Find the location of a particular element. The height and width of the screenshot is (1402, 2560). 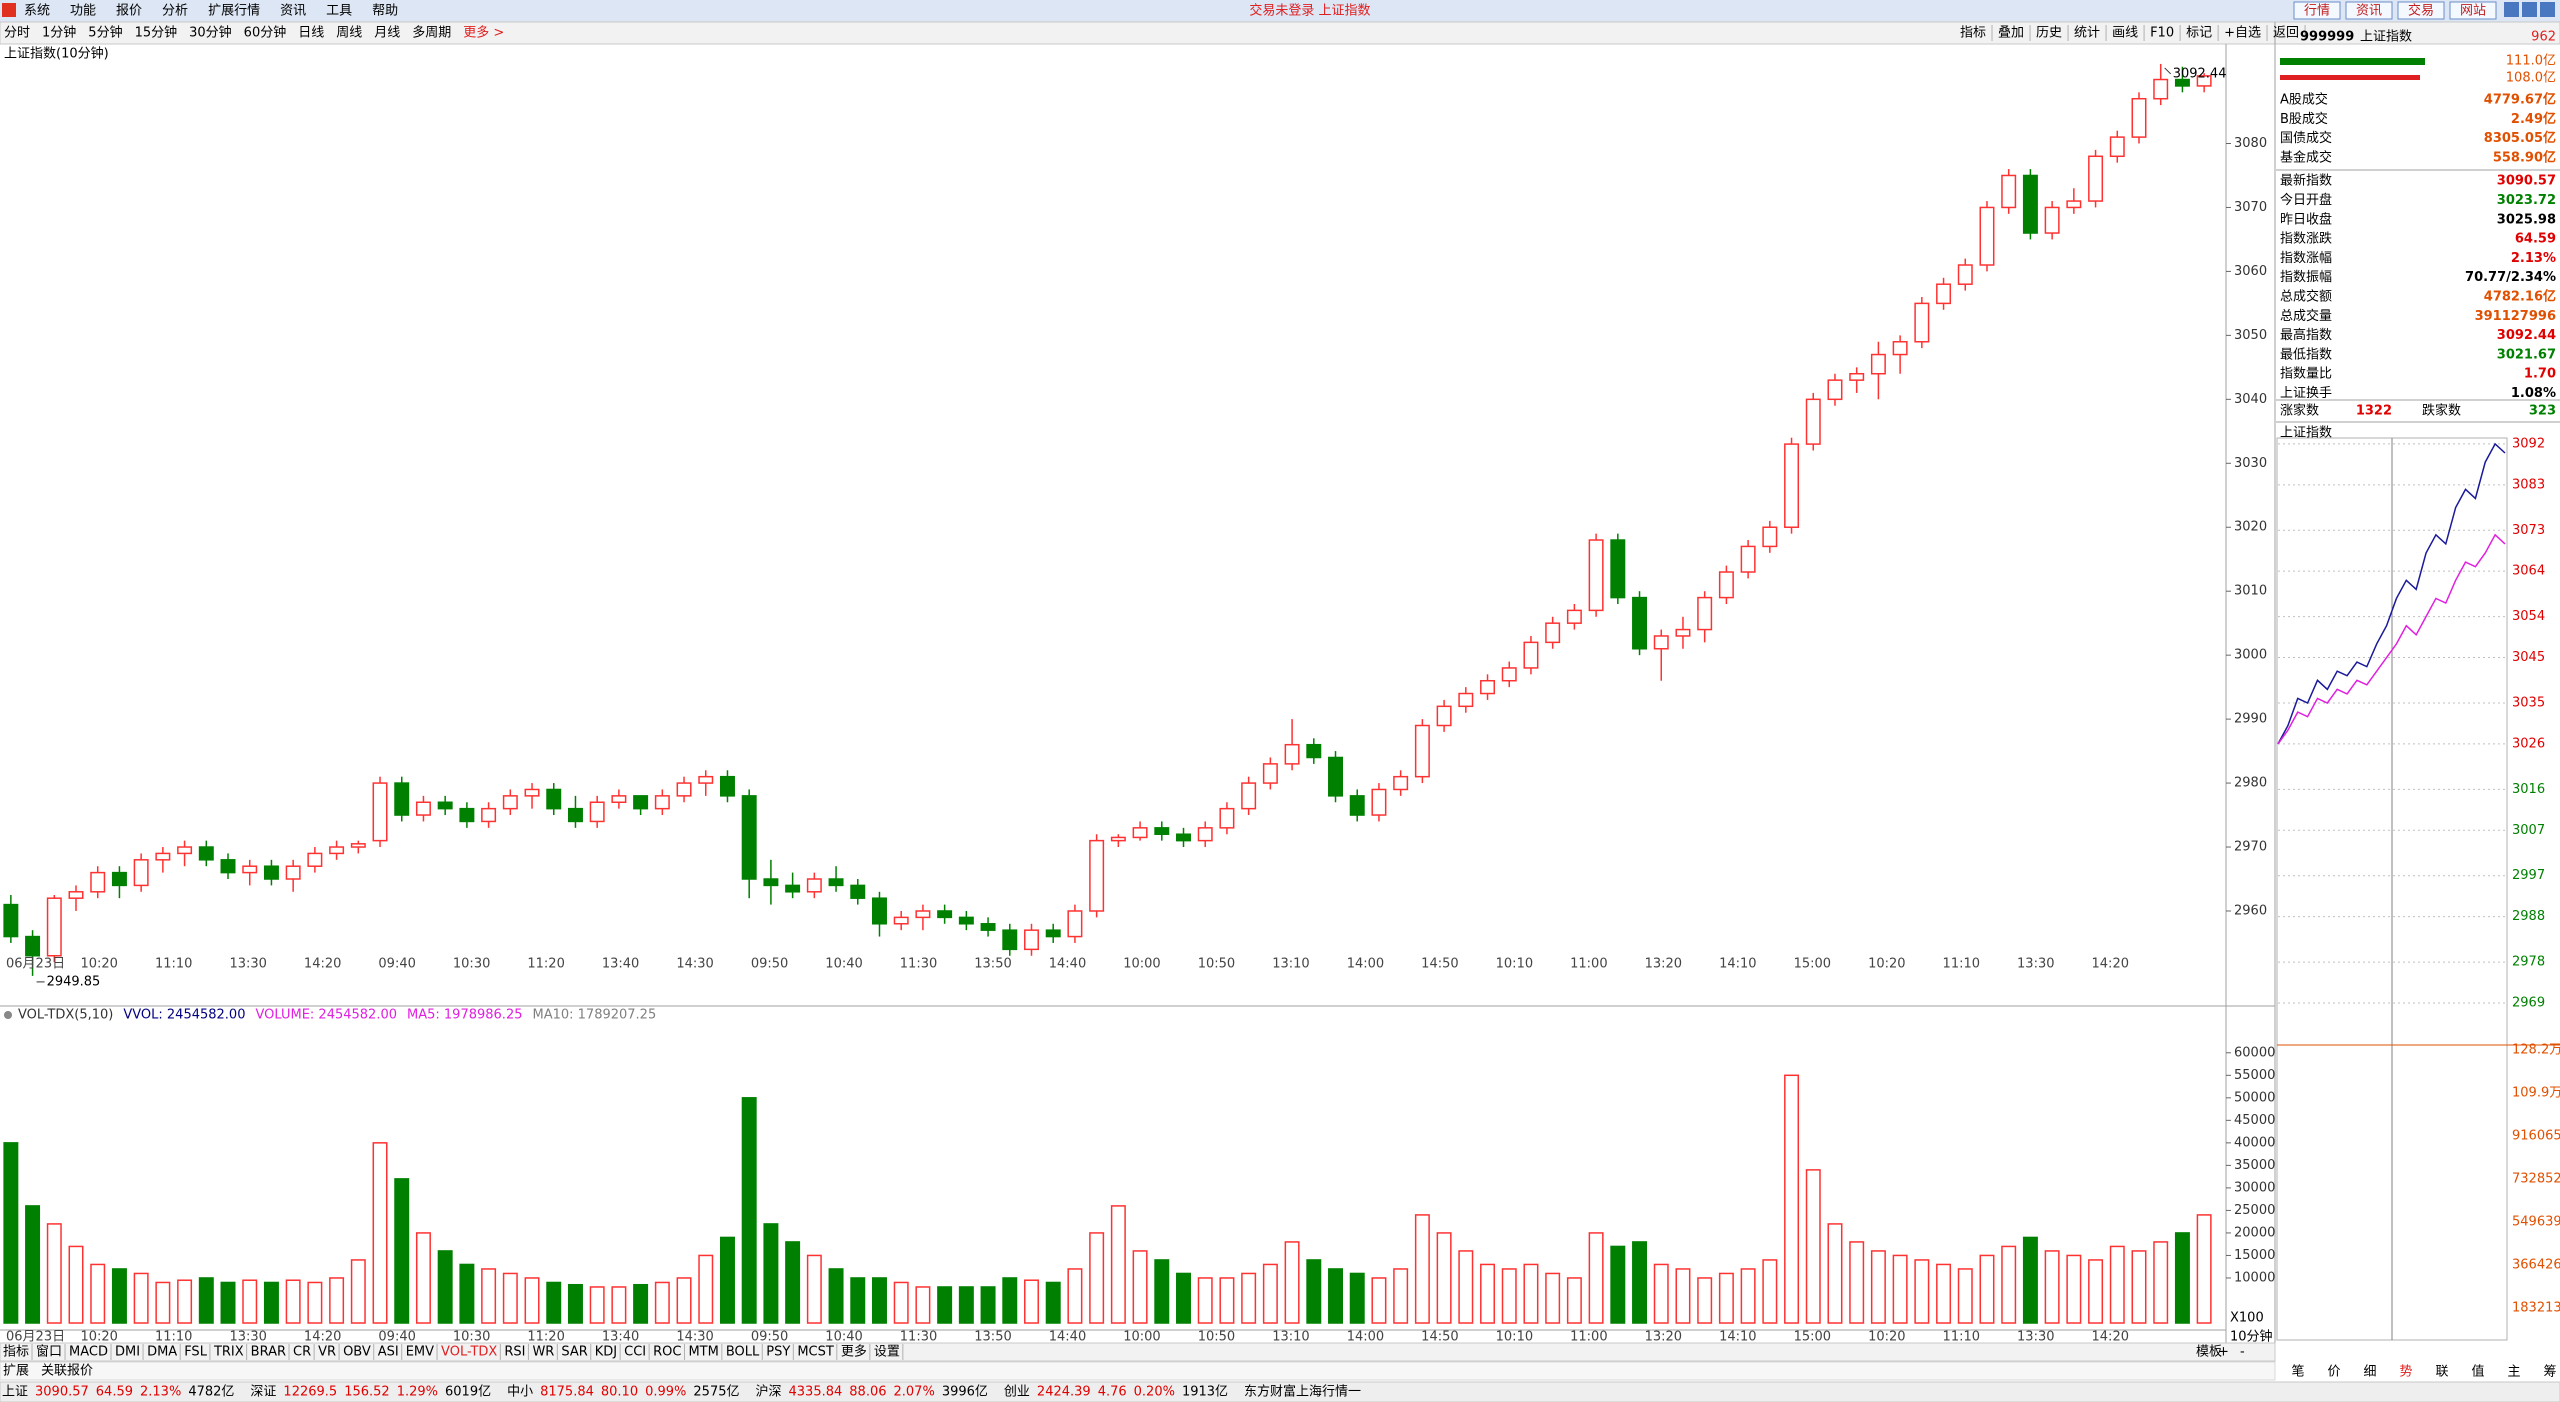

indicator-tab: CCI is located at coordinates (635, 1352).